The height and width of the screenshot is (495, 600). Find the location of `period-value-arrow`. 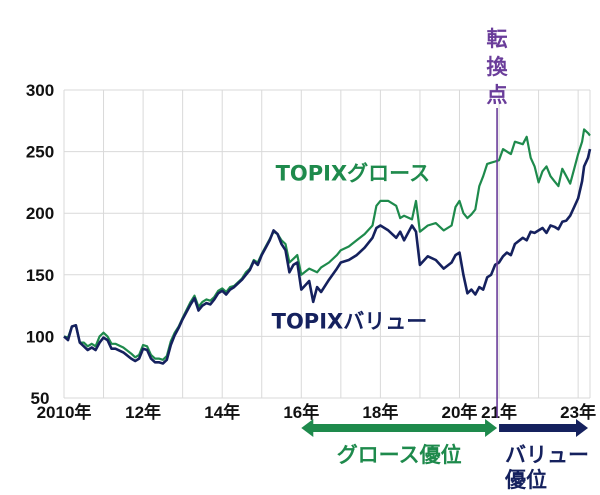

period-value-arrow is located at coordinates (543, 428).